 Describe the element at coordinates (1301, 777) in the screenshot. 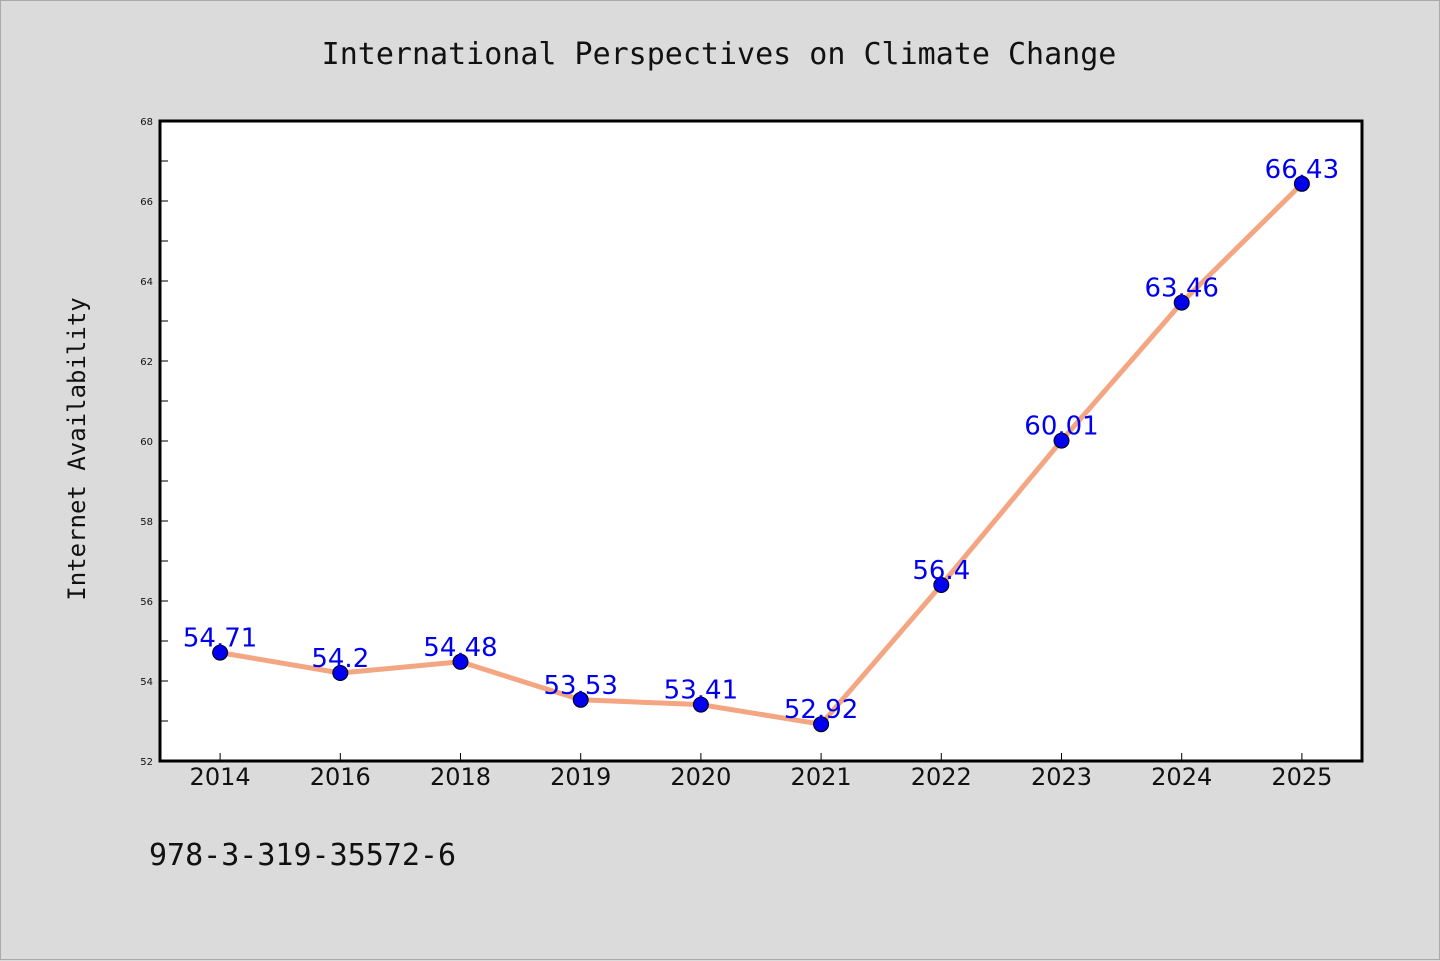

I see `x-tick-label: 2025` at that location.